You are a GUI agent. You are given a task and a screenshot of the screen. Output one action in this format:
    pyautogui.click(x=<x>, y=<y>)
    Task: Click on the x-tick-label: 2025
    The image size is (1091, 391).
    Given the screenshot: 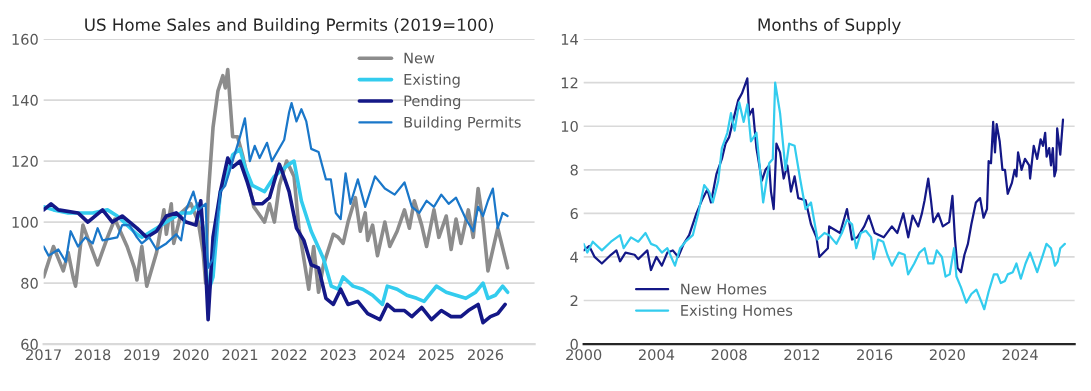 What is the action you would take?
    pyautogui.click(x=436, y=355)
    